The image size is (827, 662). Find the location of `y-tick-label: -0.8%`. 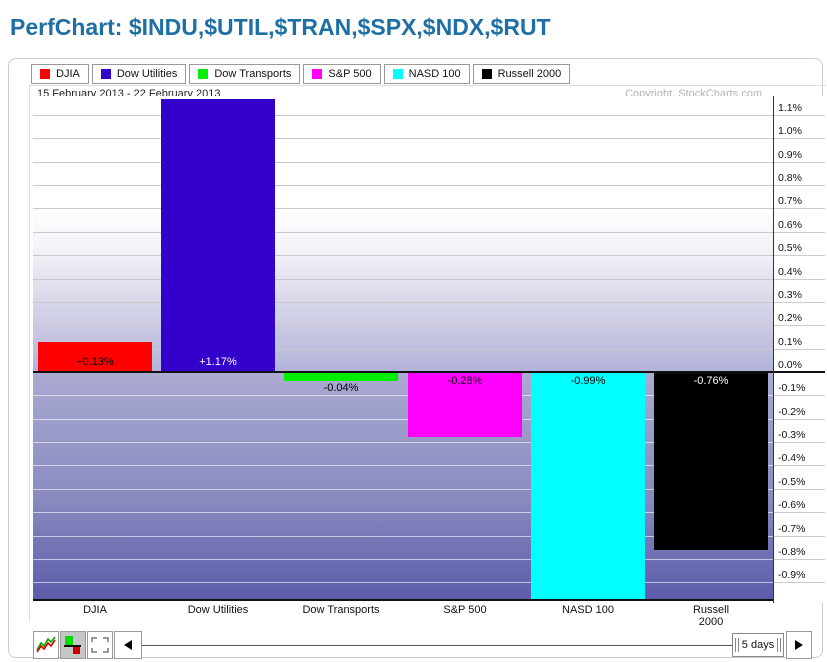

y-tick-label: -0.8% is located at coordinates (792, 552).